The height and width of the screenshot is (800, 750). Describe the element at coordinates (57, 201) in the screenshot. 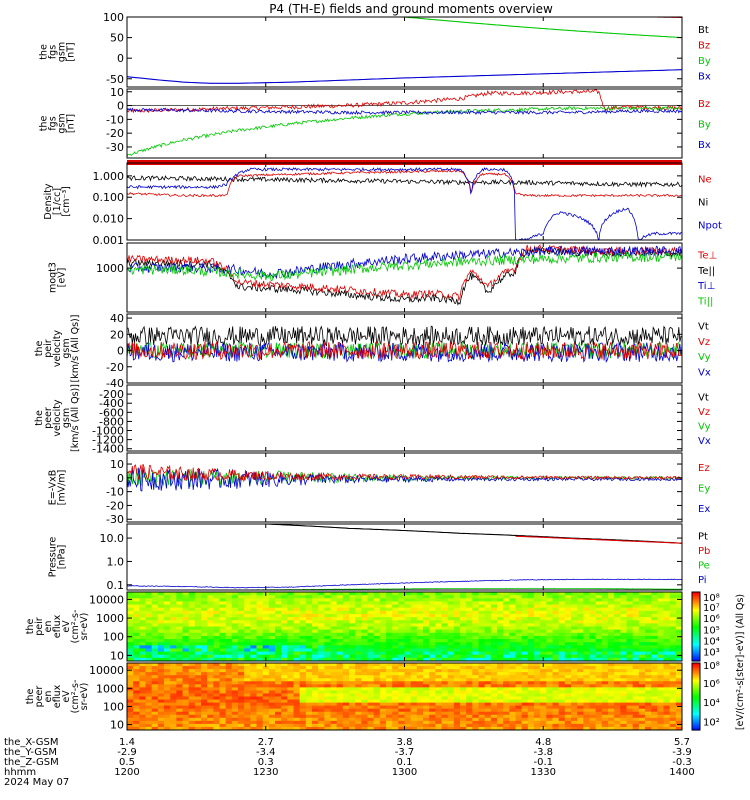

I see `y-axis-label: [1/cc]` at that location.